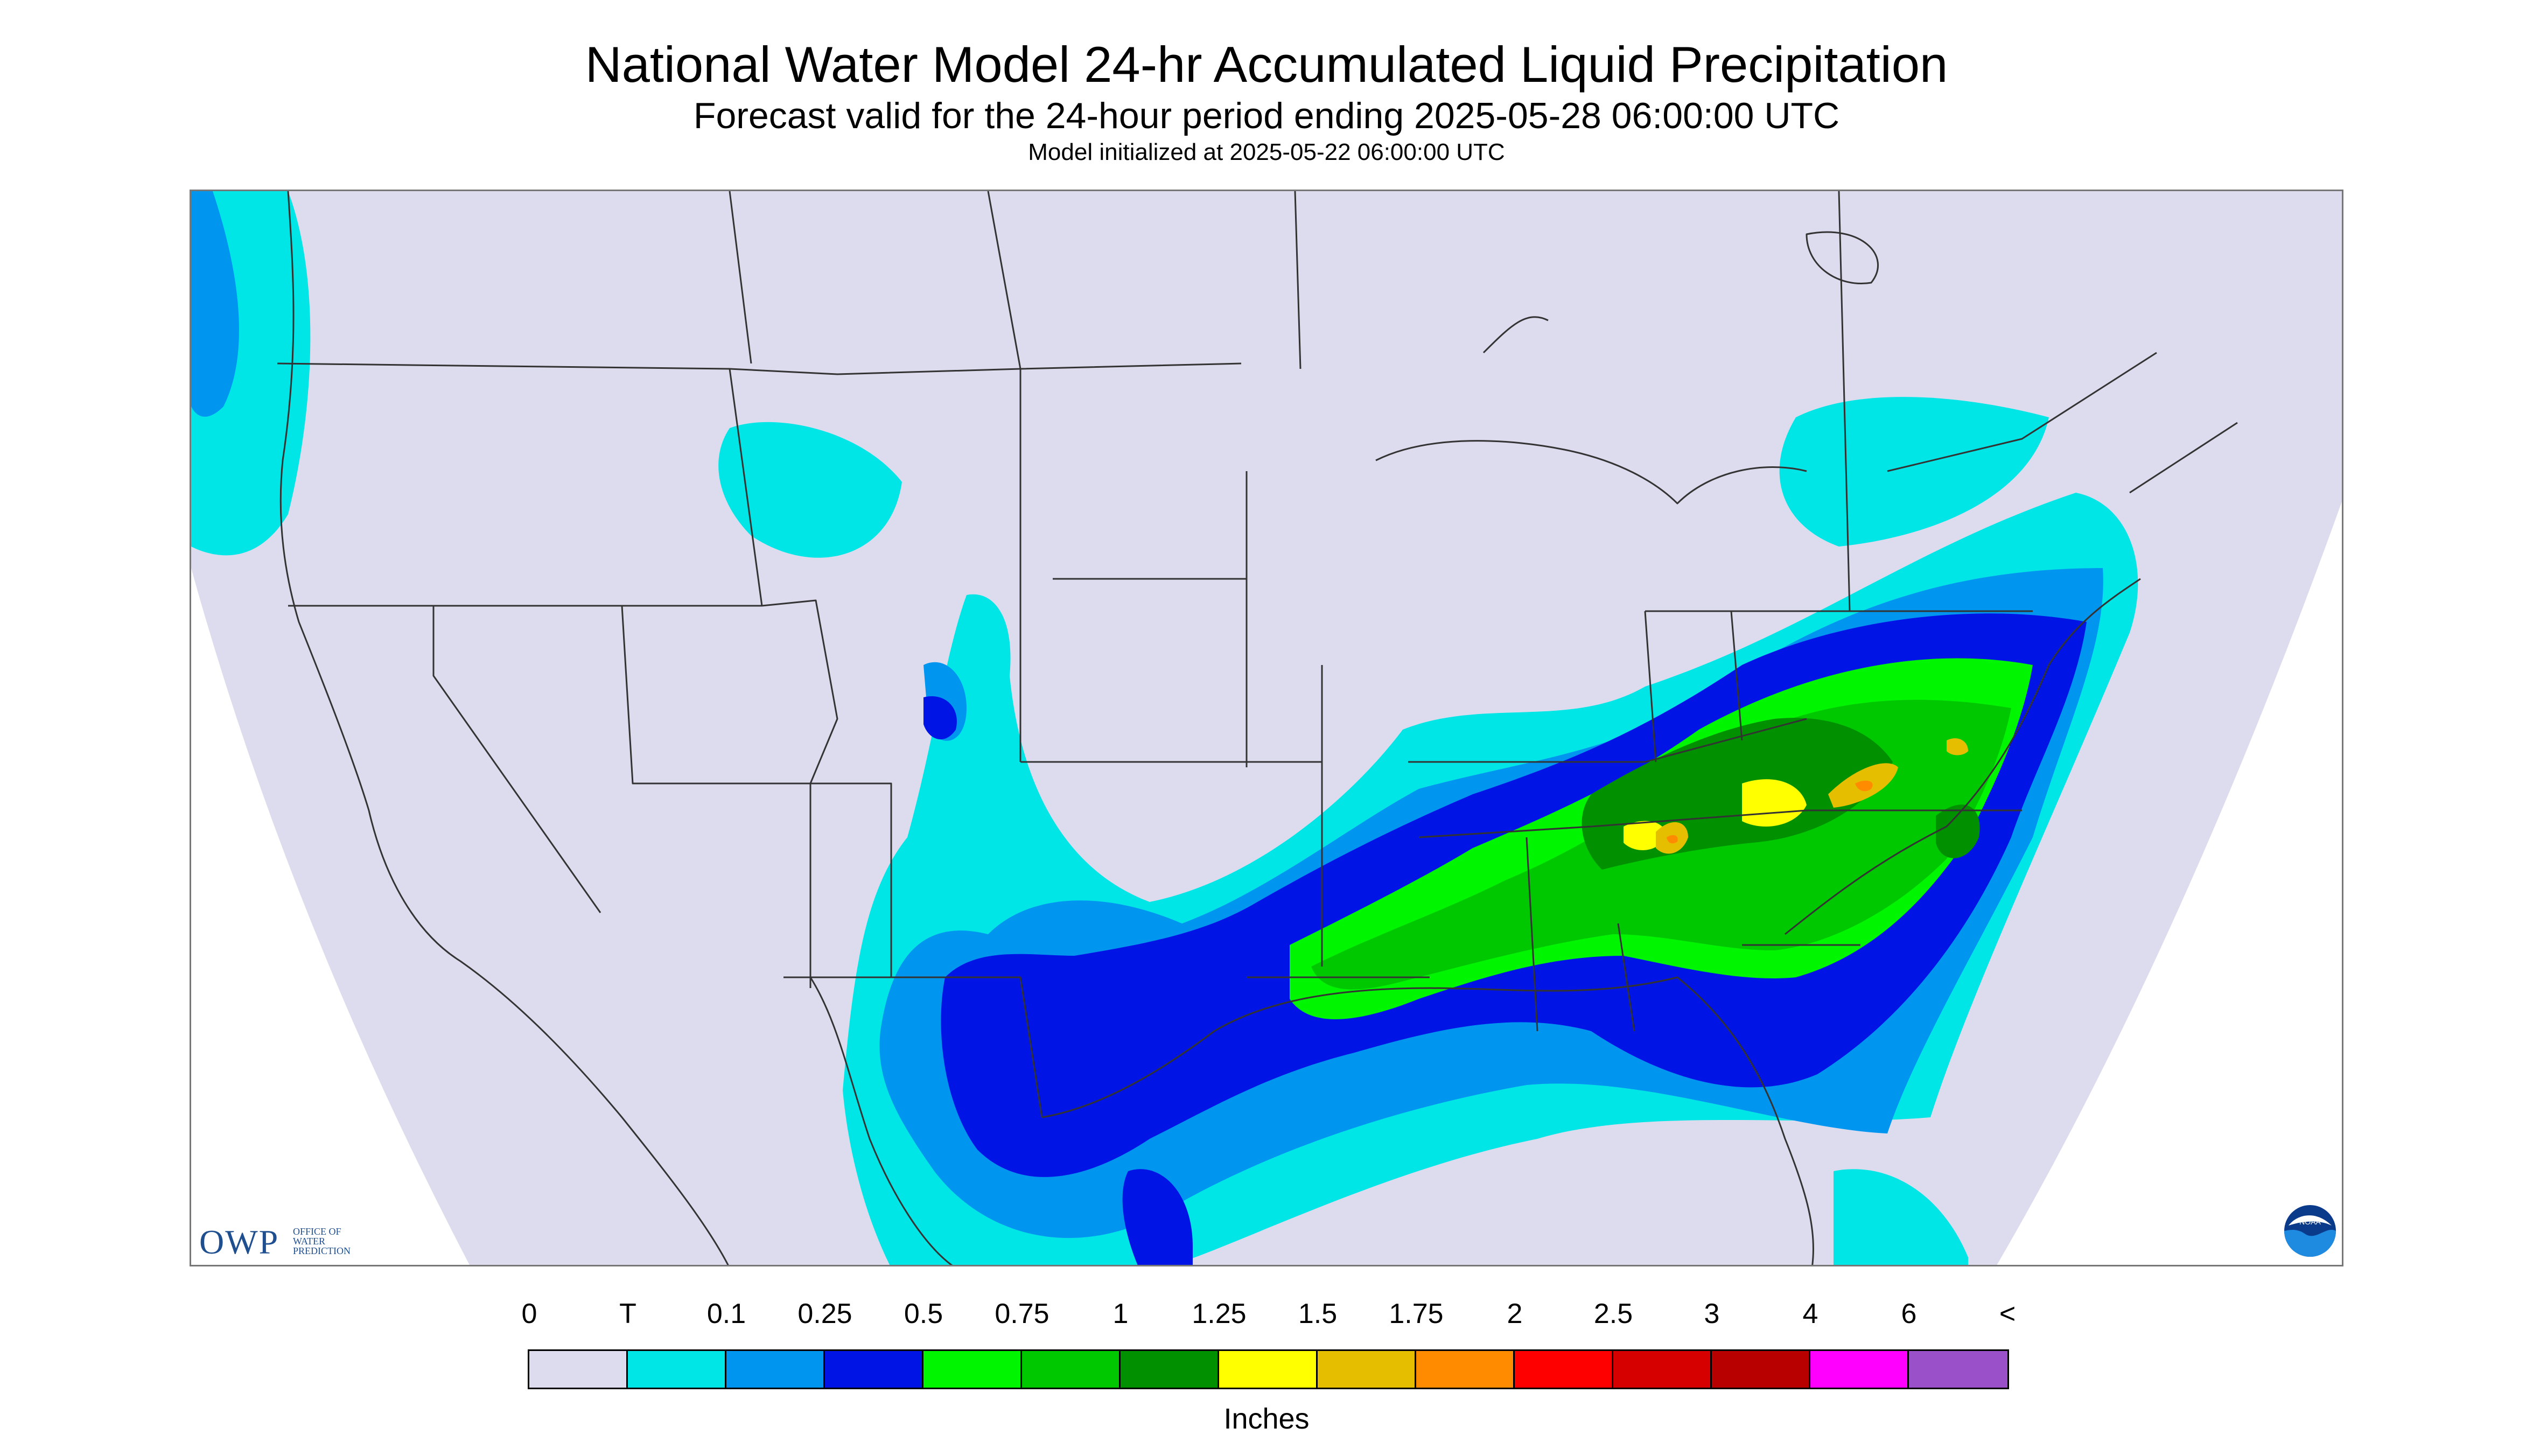  I want to click on legend-label: 4, so click(1810, 1313).